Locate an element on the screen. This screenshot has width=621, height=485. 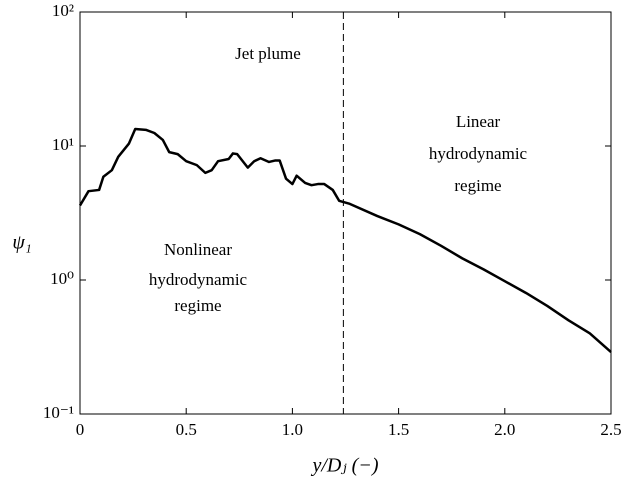
annotation: Jet plume is located at coordinates (268, 53).